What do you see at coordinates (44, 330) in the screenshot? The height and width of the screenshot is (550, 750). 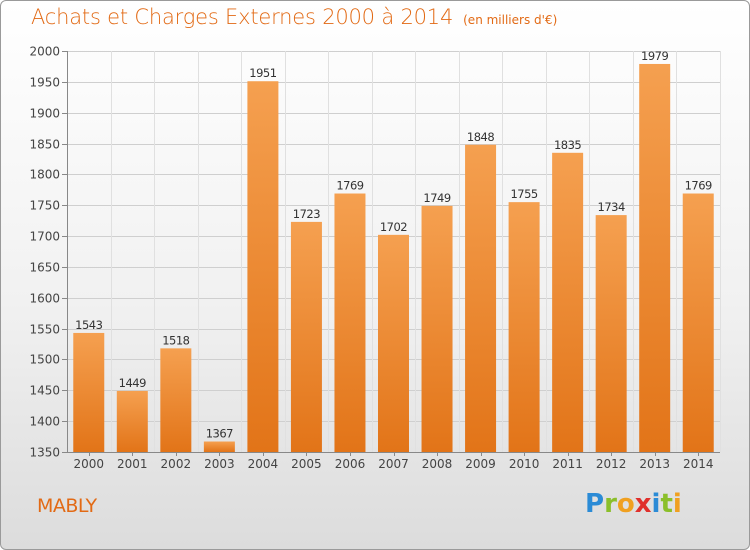 I see `y-tick-label: 1550` at bounding box center [44, 330].